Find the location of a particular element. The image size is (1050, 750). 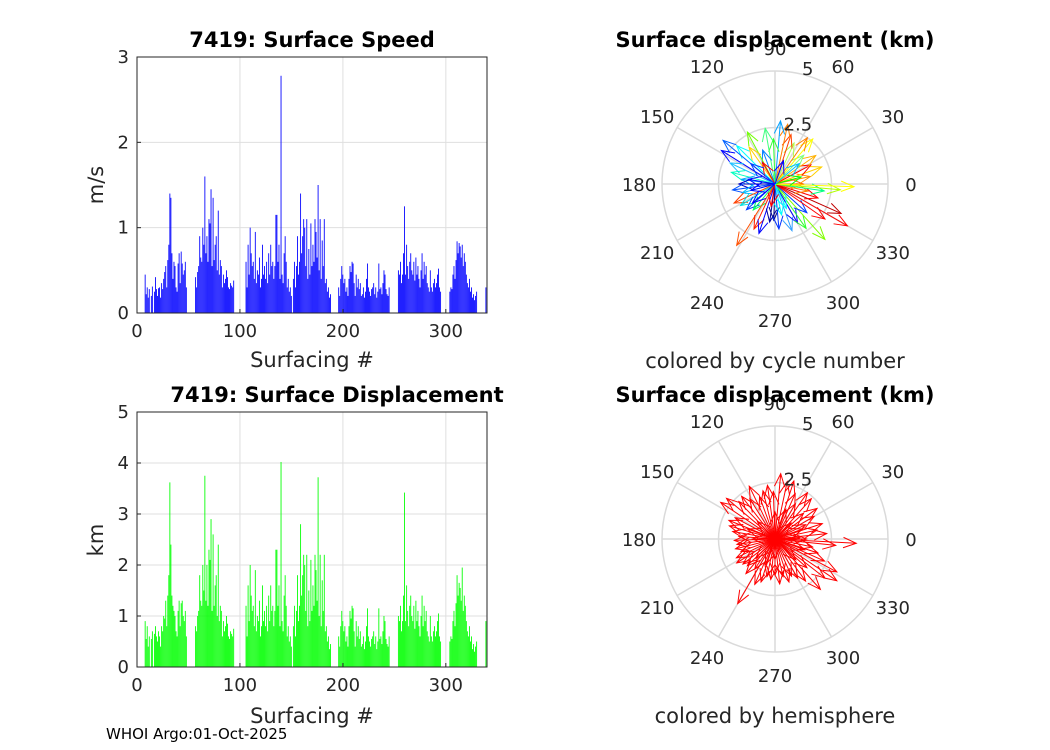

polar-cycle-angle-label: 240 is located at coordinates (707, 303).